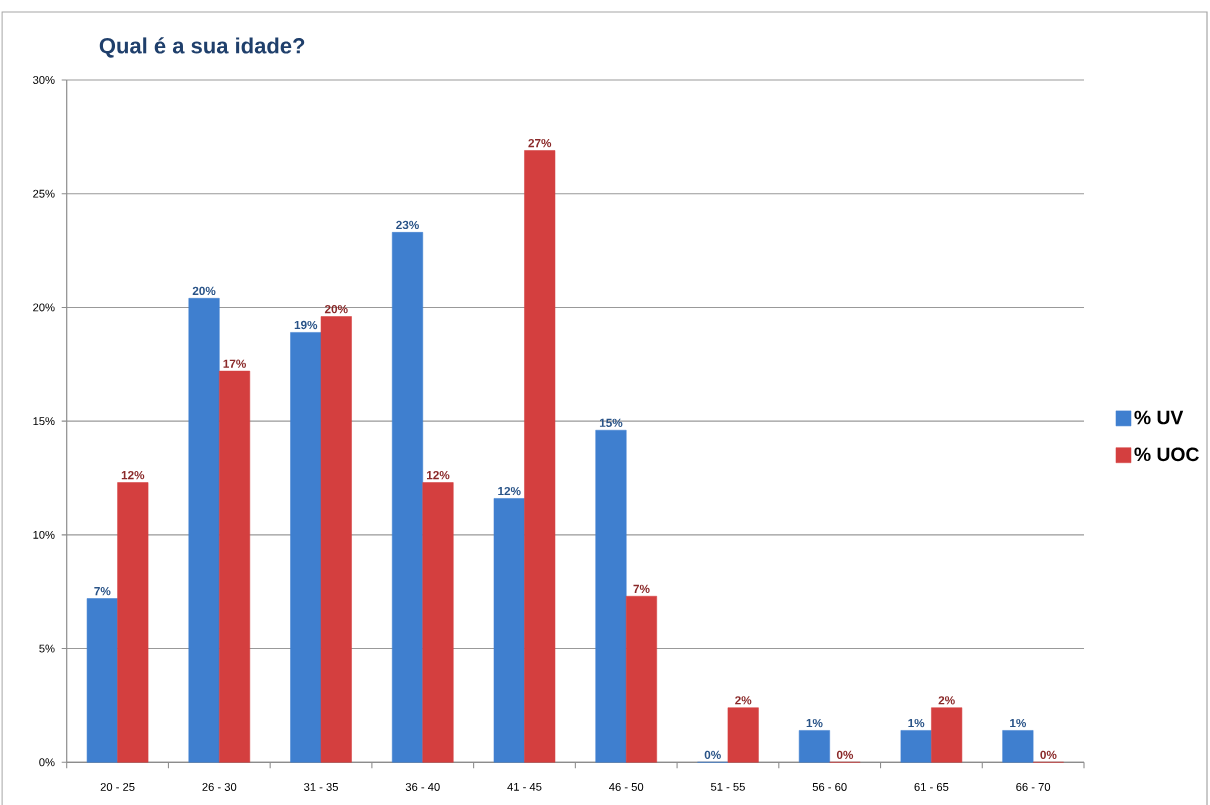  I want to click on y-tick-label: 10%, so click(44, 534).